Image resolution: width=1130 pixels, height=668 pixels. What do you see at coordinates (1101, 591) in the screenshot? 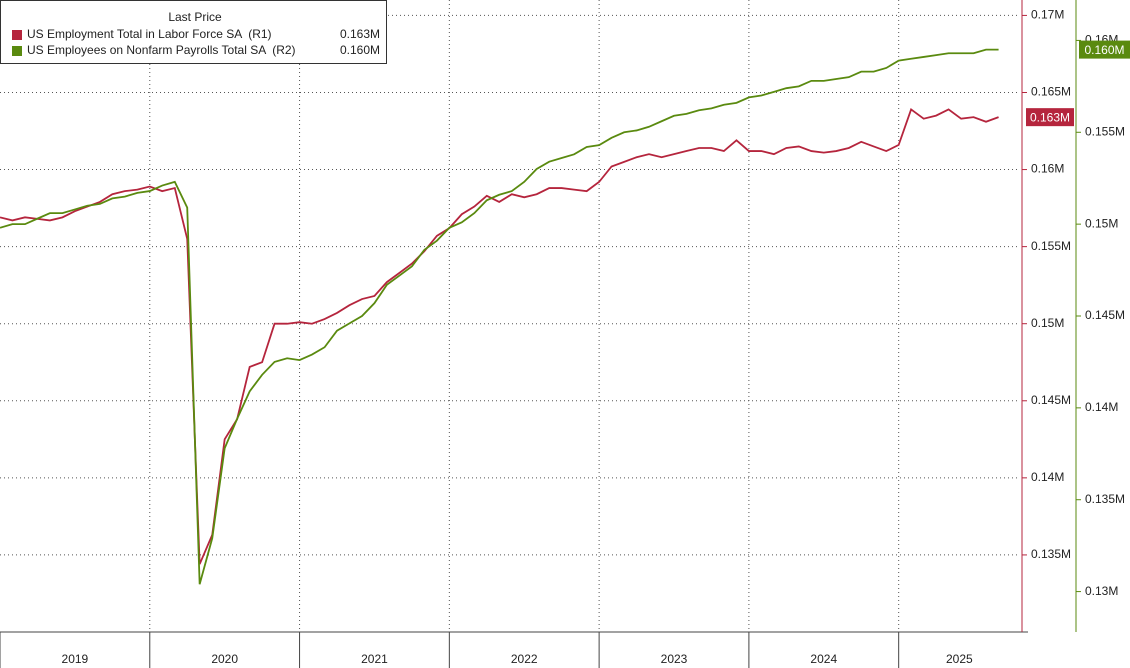
I see `y2-tick-label: 0.13M` at bounding box center [1101, 591].